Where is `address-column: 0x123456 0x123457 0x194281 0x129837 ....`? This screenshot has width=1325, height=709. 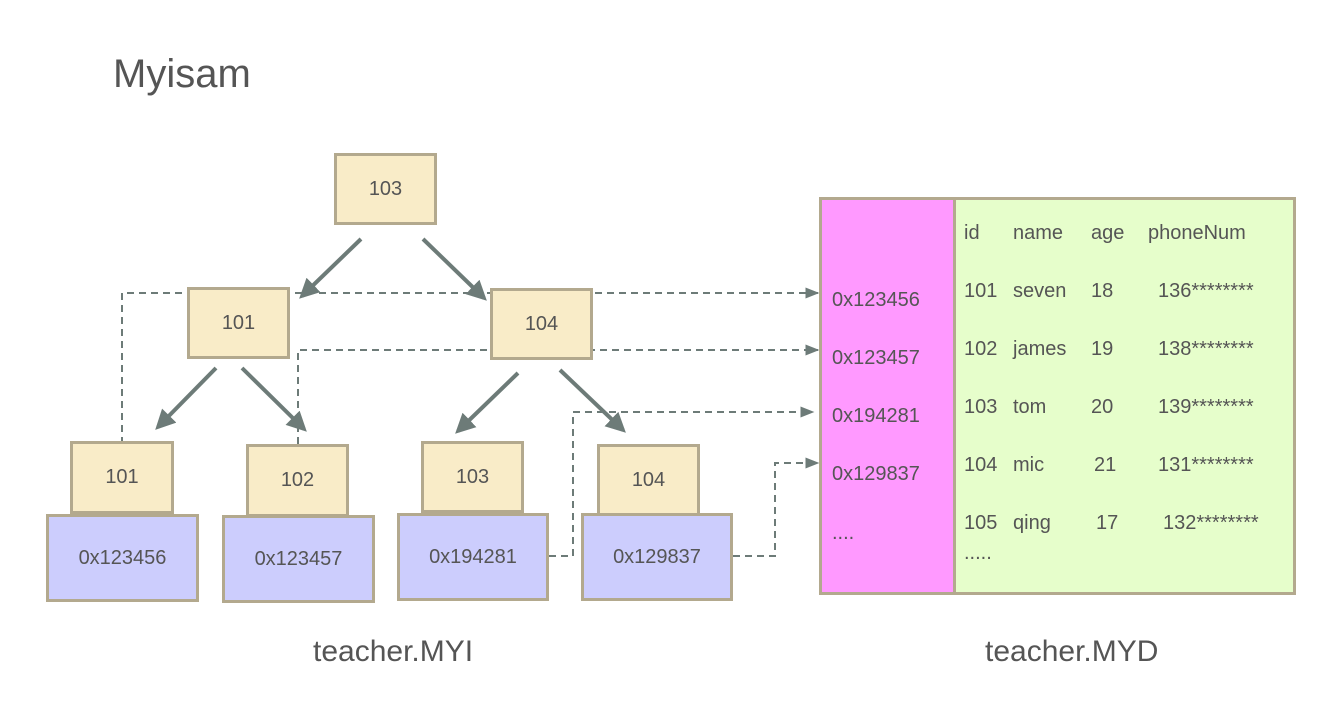 address-column: 0x123456 0x123457 0x194281 0x129837 .... is located at coordinates (889, 396).